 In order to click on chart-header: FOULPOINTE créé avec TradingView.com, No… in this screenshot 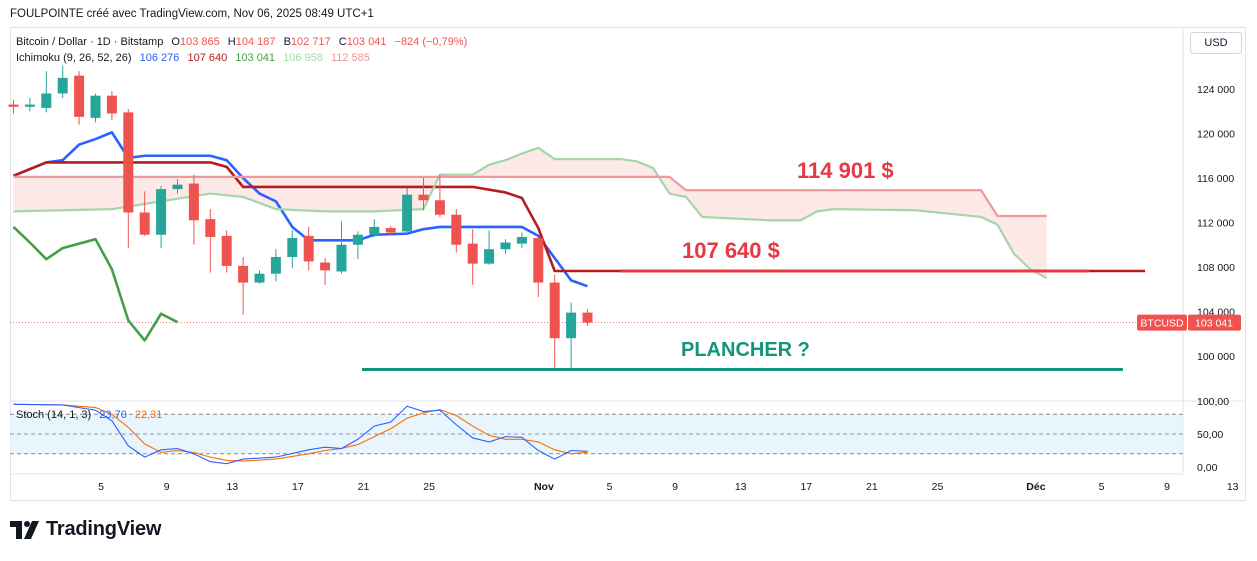, I will do `click(192, 14)`.